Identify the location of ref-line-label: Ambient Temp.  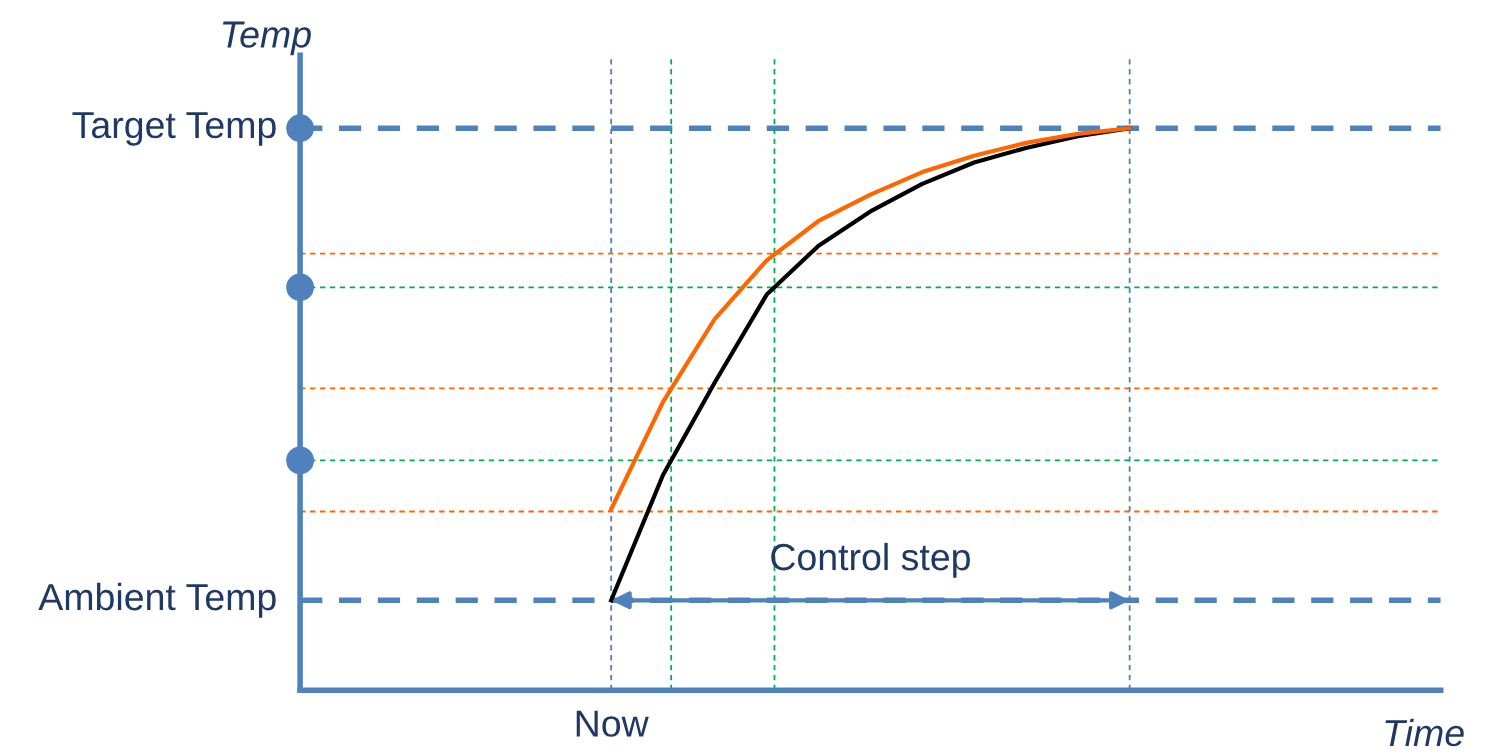
(157, 600).